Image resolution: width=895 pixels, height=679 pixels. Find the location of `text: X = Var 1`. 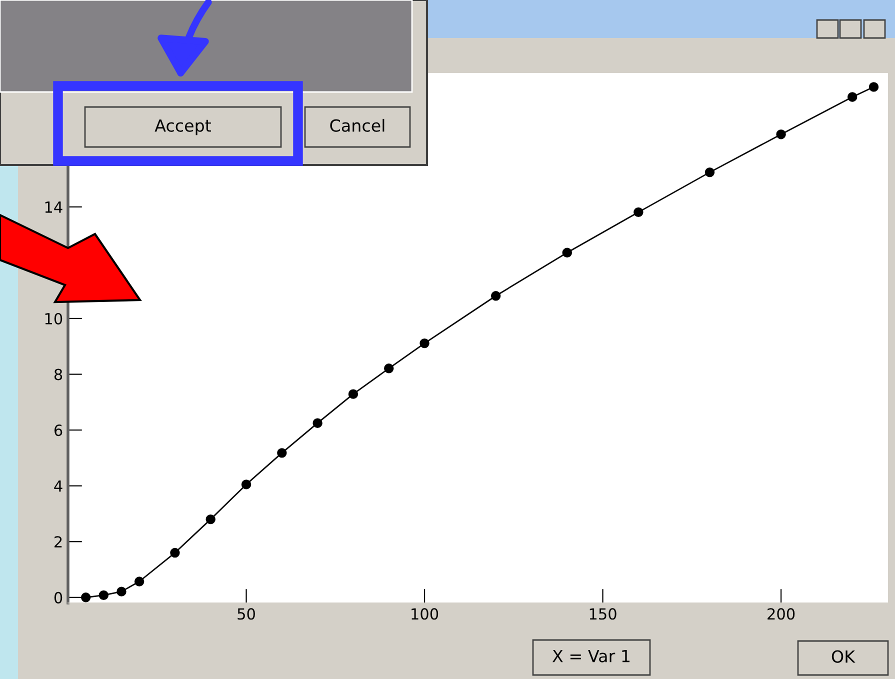

text: X = Var 1 is located at coordinates (591, 656).